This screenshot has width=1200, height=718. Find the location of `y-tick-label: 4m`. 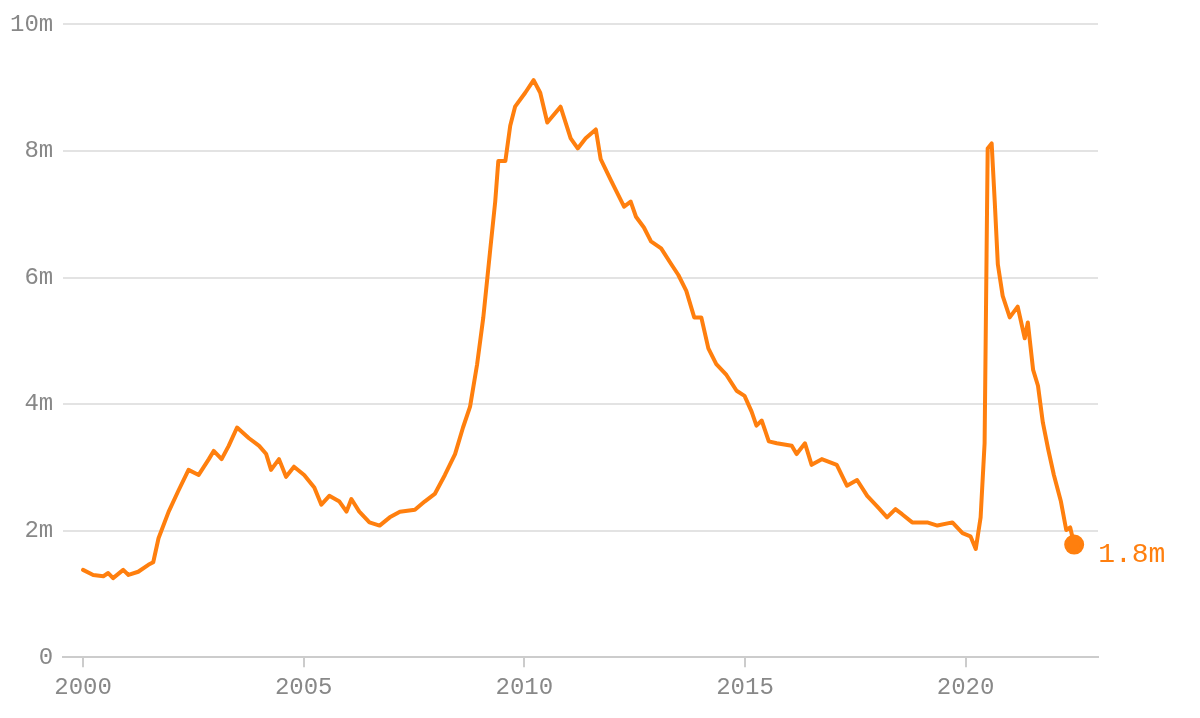

y-tick-label: 4m is located at coordinates (39, 404).